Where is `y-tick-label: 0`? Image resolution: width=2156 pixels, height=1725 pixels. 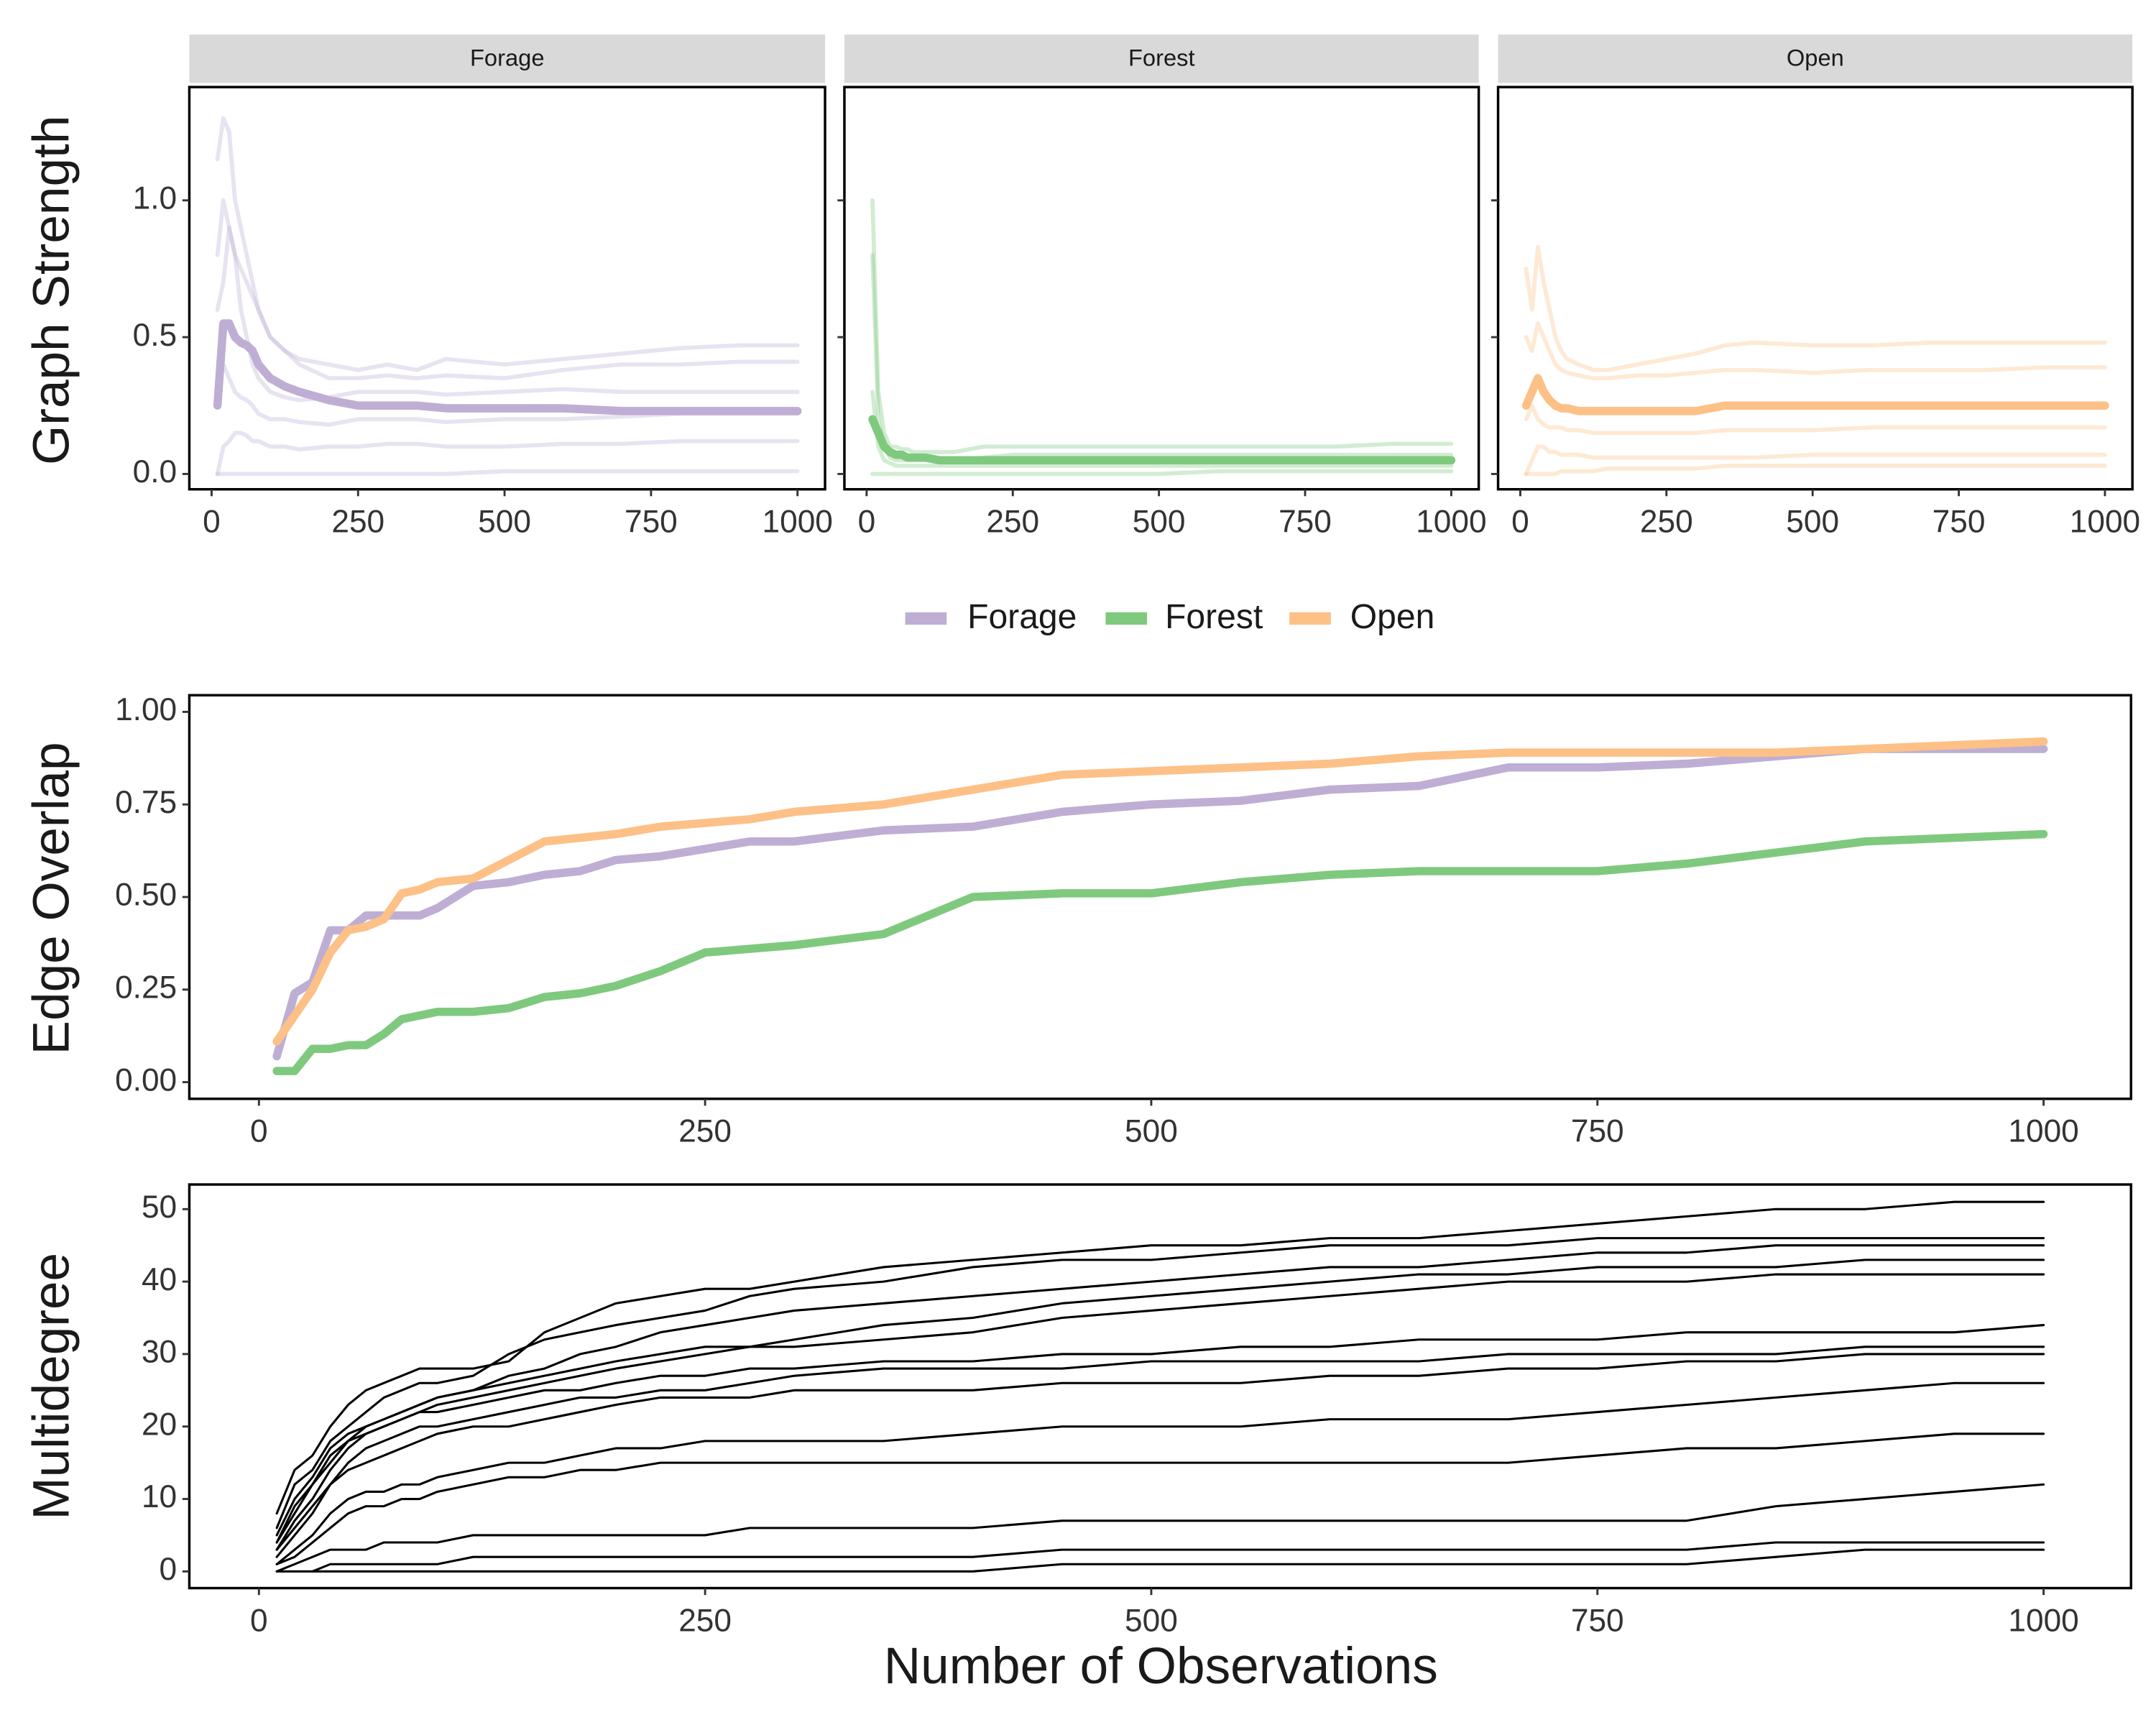
y-tick-label: 0 is located at coordinates (169, 1569).